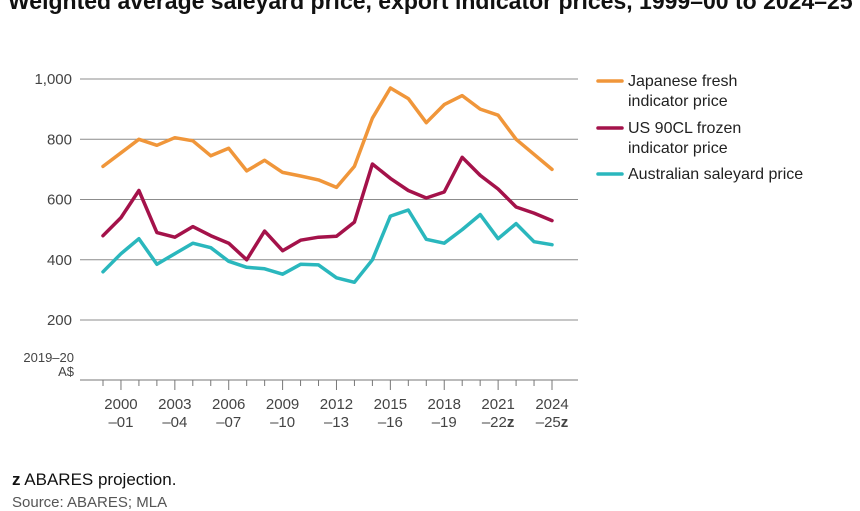 The image size is (860, 511). Describe the element at coordinates (228, 404) in the screenshot. I see `x-tick-label: 2006` at that location.